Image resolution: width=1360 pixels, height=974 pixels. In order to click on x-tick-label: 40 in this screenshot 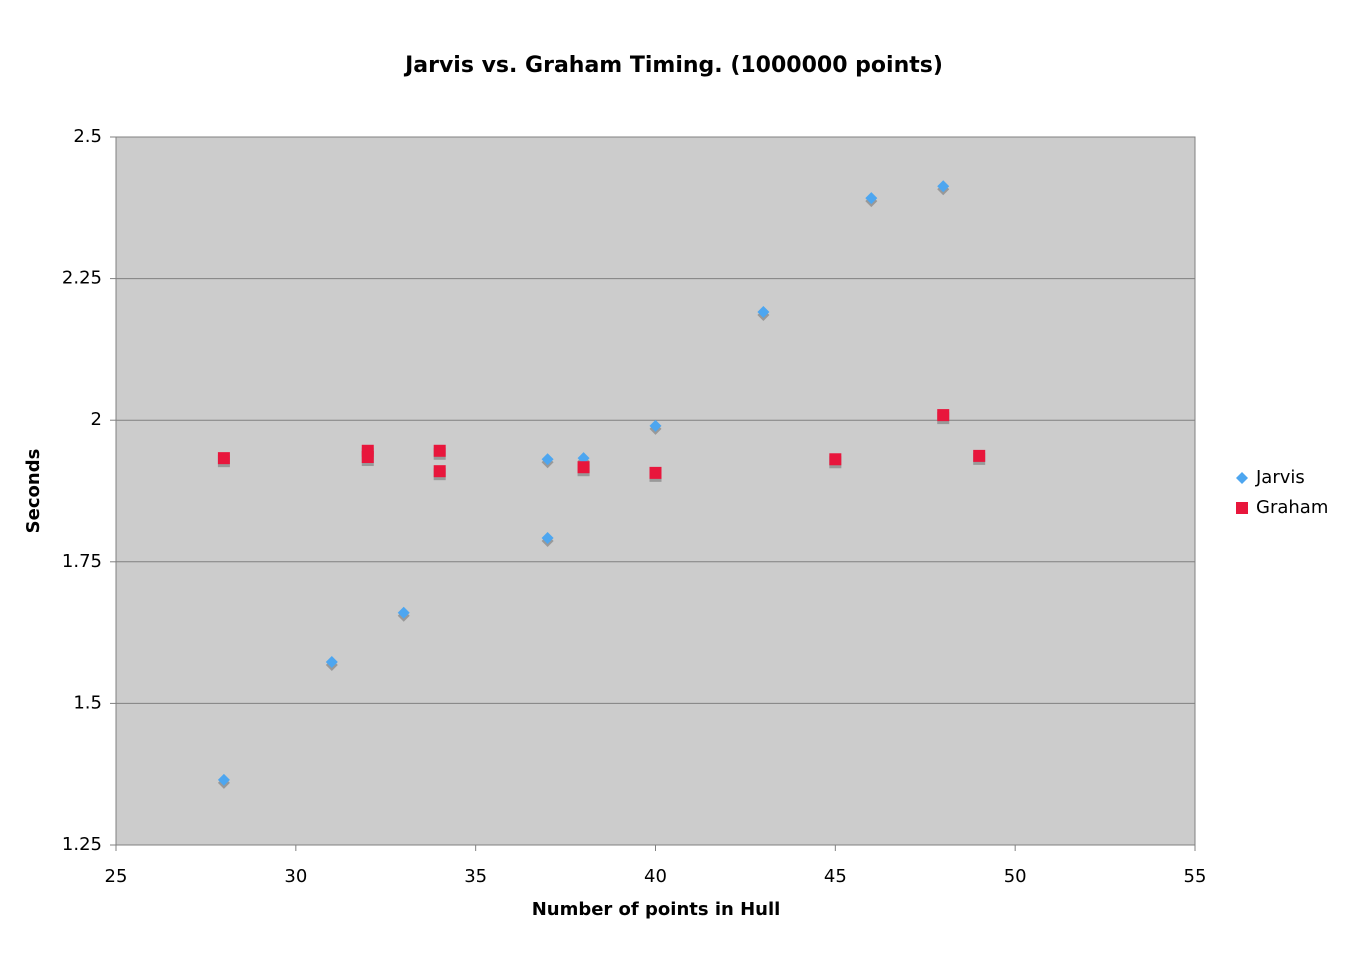, I will do `click(655, 876)`.